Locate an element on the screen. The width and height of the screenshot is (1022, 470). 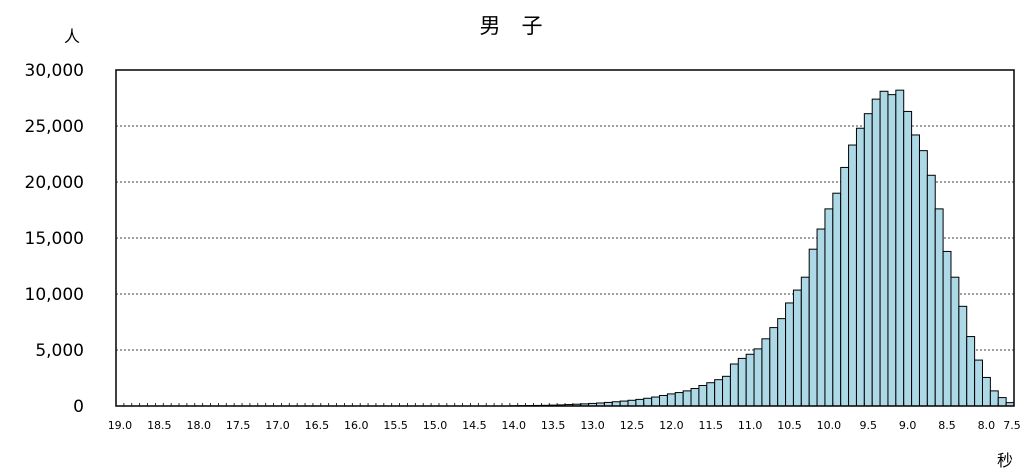
x-tick-label: 9.5 is located at coordinates (869, 425).